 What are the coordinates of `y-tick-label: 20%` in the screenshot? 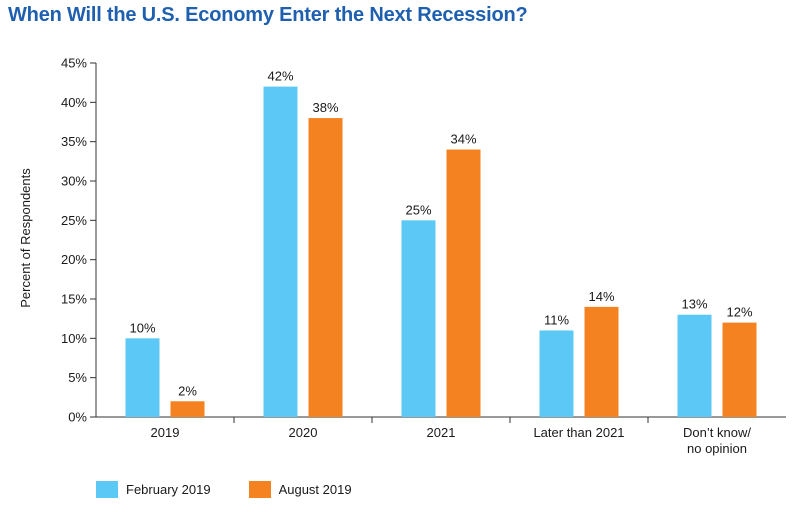 It's located at (74, 259).